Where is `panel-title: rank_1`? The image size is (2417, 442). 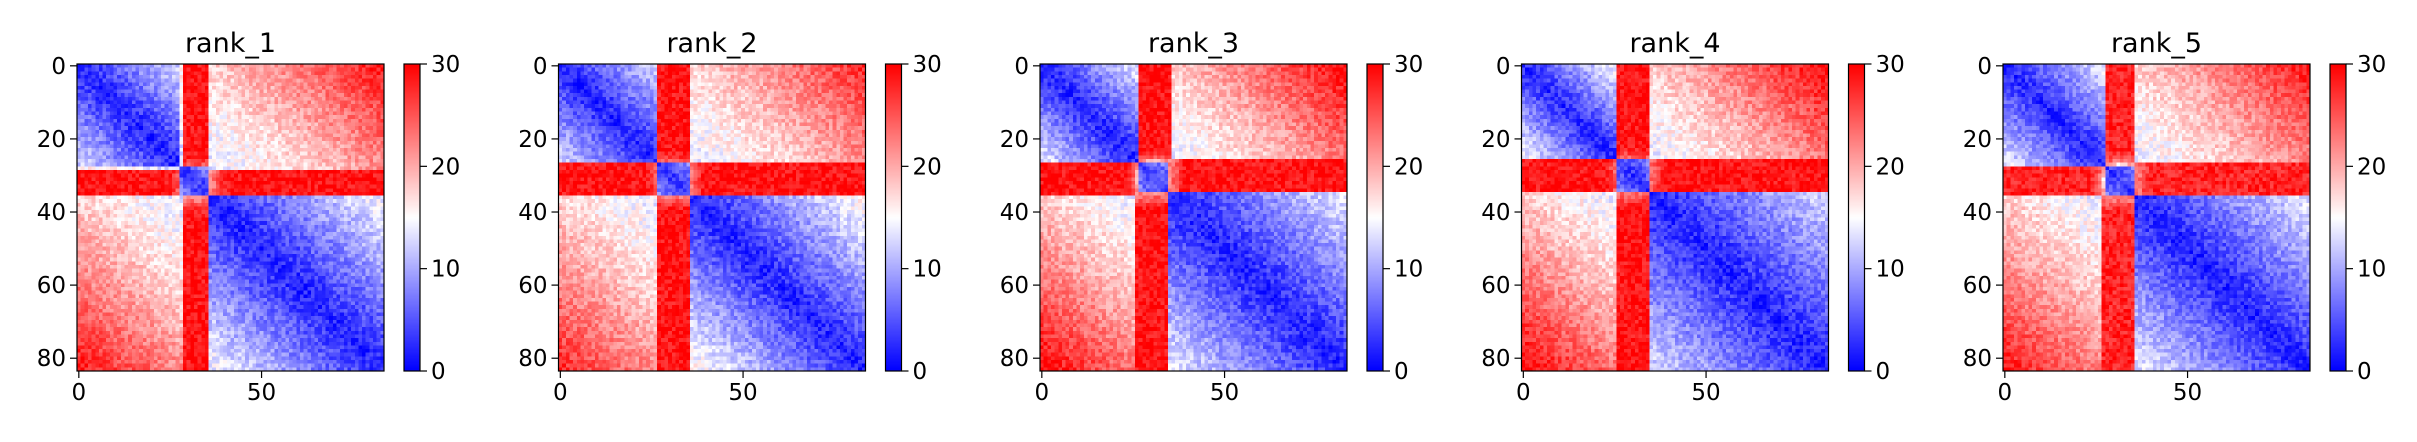 panel-title: rank_1 is located at coordinates (230, 43).